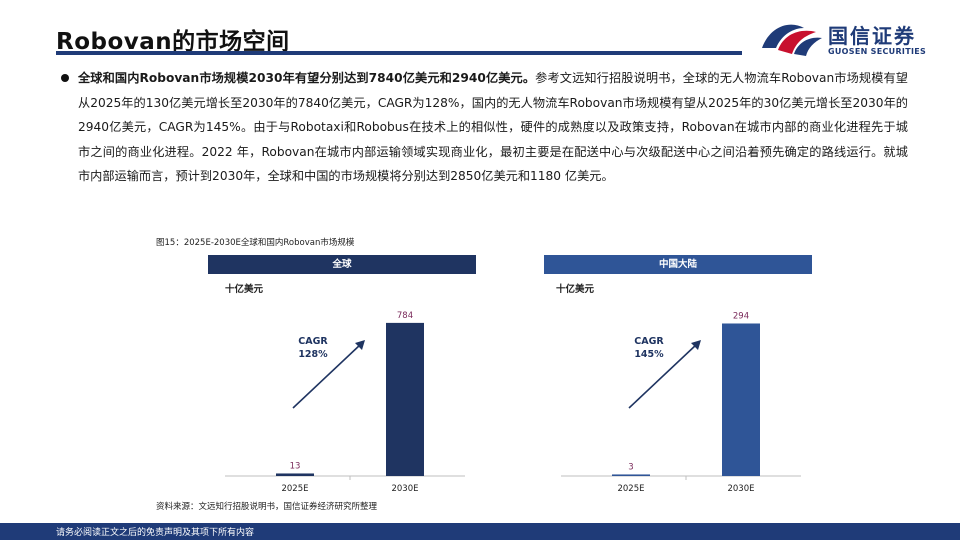 This screenshot has width=960, height=540. I want to click on data-label: 294, so click(741, 316).